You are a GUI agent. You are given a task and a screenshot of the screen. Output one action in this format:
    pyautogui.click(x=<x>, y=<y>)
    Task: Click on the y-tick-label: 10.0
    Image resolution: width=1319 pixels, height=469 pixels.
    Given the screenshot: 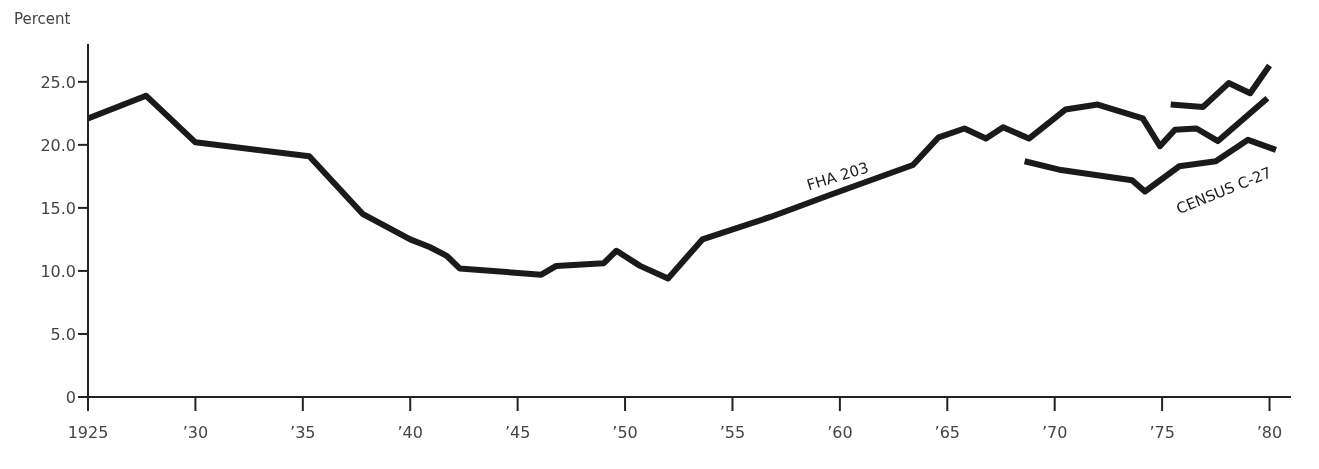 What is the action you would take?
    pyautogui.click(x=58, y=271)
    